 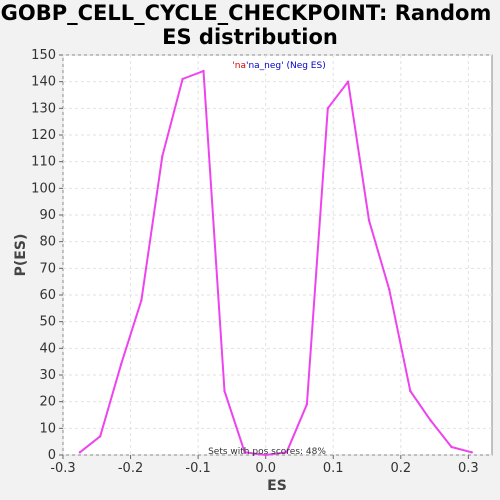 I want to click on y-tick-label: 150, so click(x=43, y=55).